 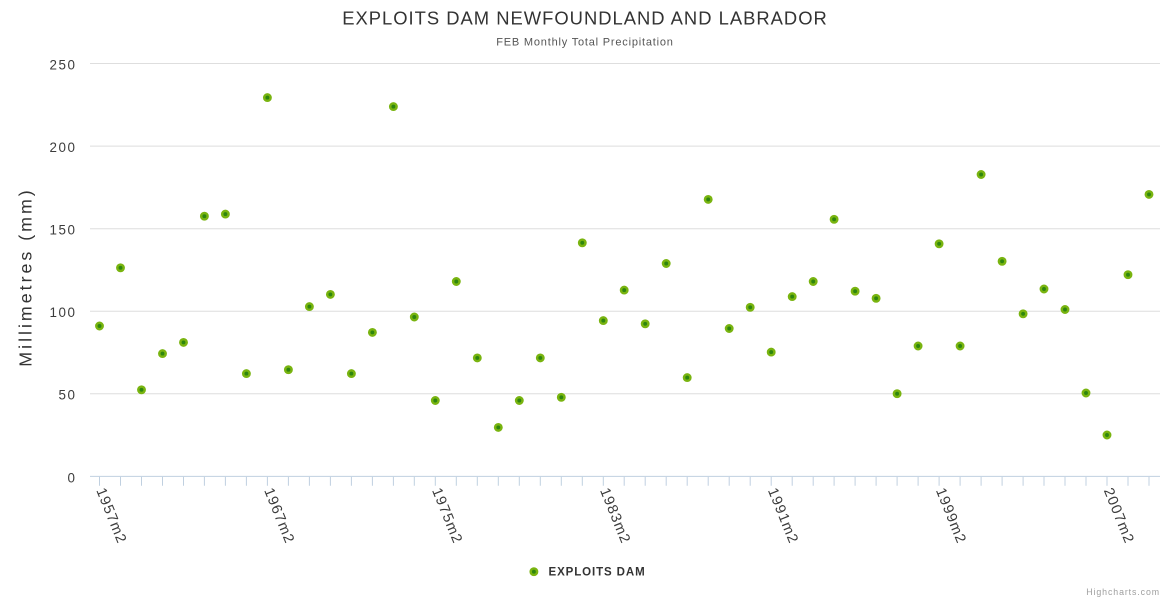 What do you see at coordinates (62, 147) in the screenshot?
I see `svg-text: 200` at bounding box center [62, 147].